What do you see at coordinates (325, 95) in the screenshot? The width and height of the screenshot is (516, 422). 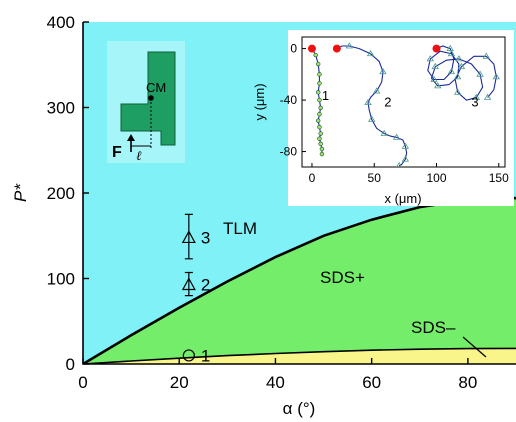 I see `trajectory-label: 1` at bounding box center [325, 95].